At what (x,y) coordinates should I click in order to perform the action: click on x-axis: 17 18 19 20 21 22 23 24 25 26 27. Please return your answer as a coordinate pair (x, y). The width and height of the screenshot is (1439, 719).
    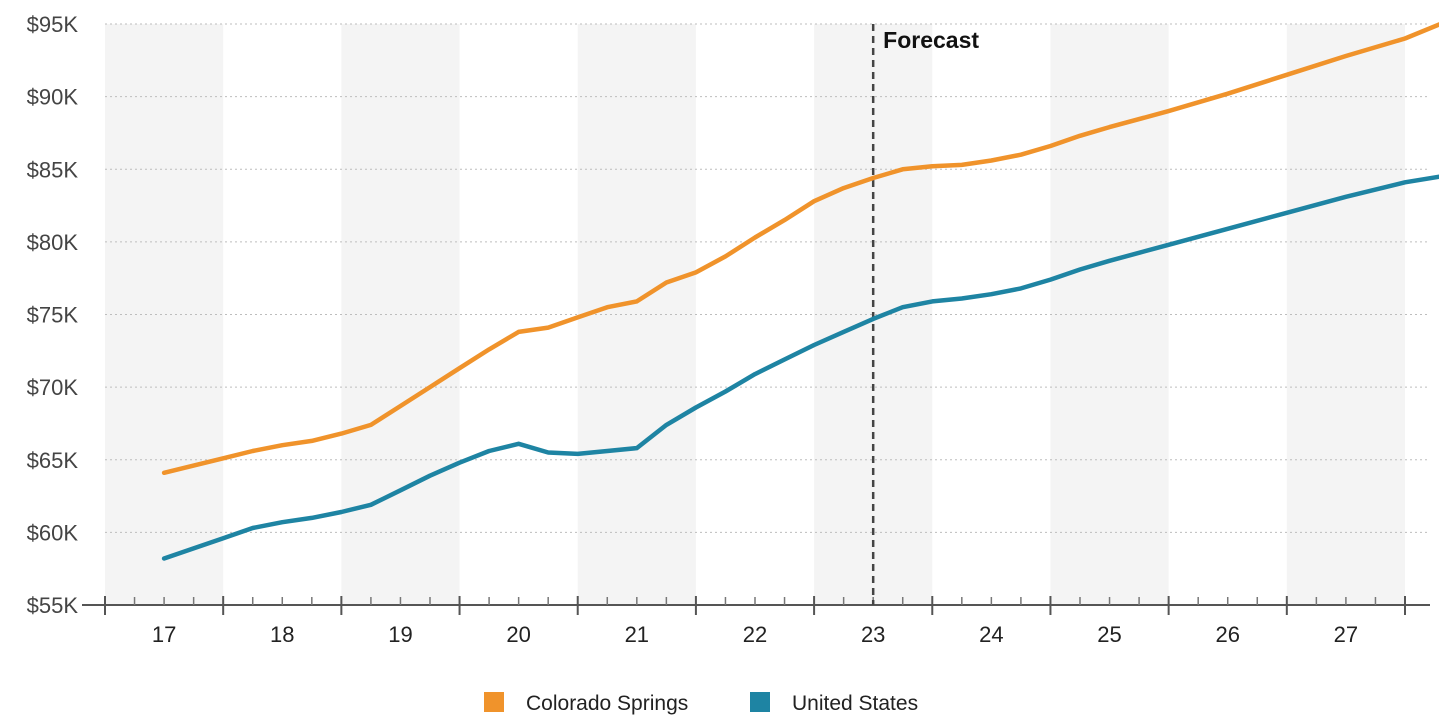
    Looking at the image, I should click on (756, 621).